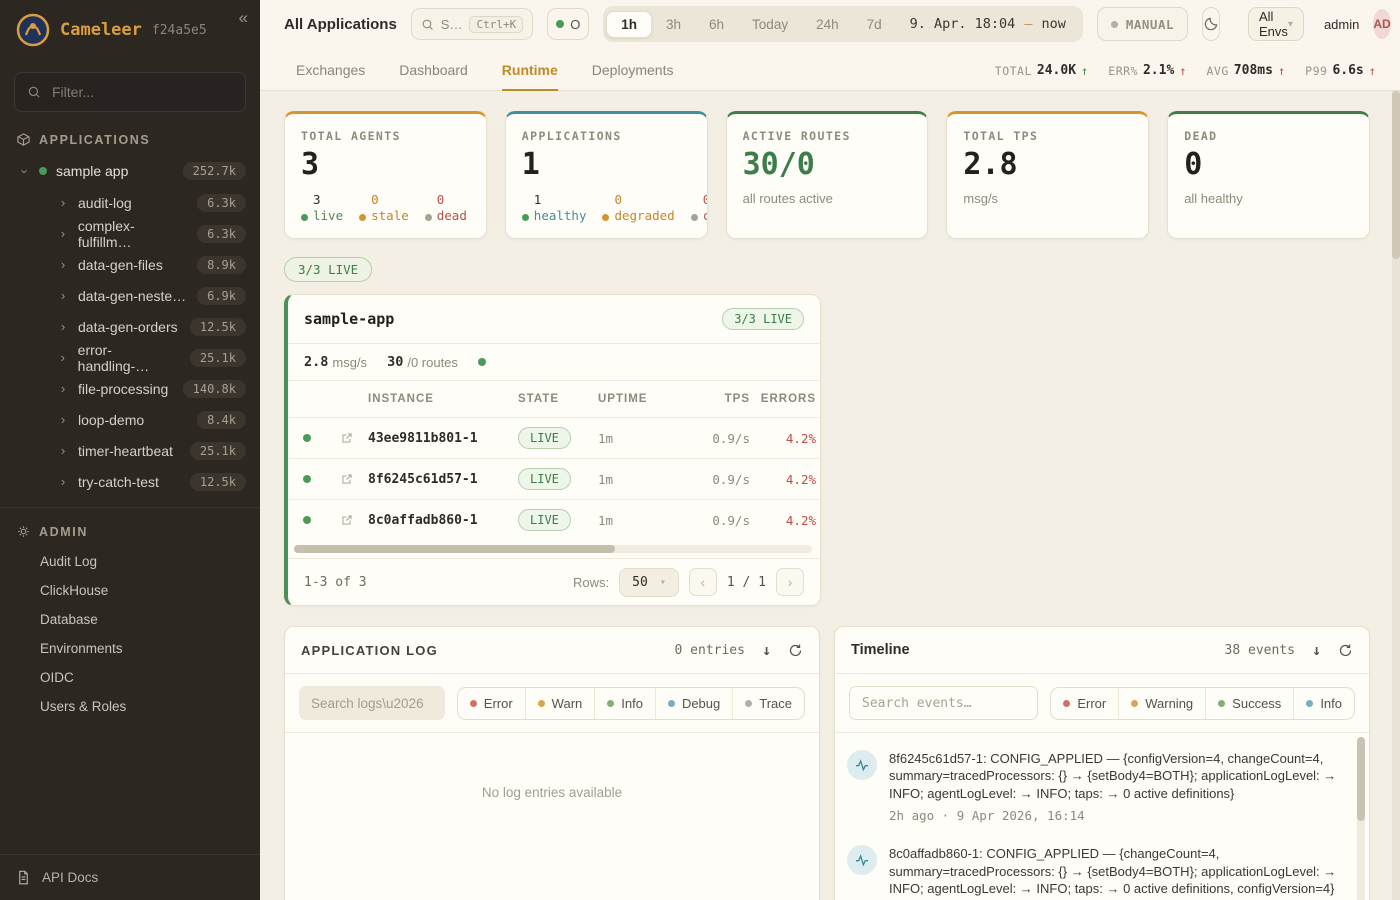 The width and height of the screenshot is (1400, 900). Describe the element at coordinates (768, 703) in the screenshot. I see `filter-trace: Trace` at that location.